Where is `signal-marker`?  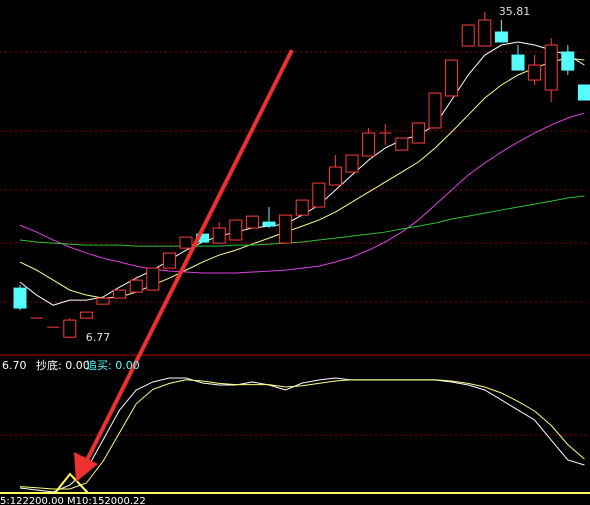
signal-marker is located at coordinates (71, 483).